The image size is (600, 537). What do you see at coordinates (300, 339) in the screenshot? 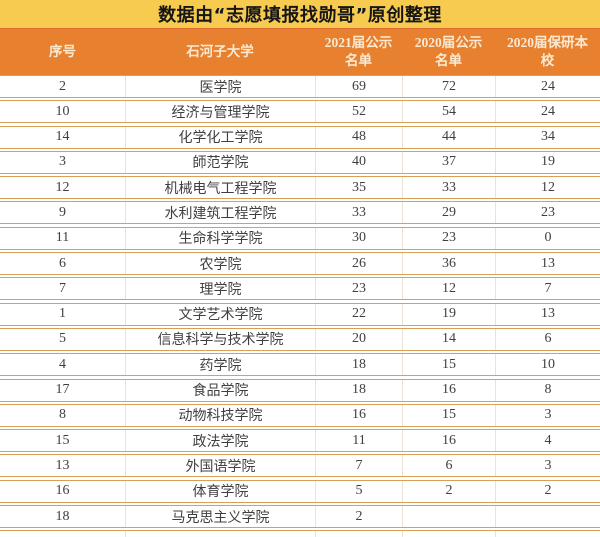
I see `table-row: 5 信息科学与技术学院 20 14 6` at bounding box center [300, 339].